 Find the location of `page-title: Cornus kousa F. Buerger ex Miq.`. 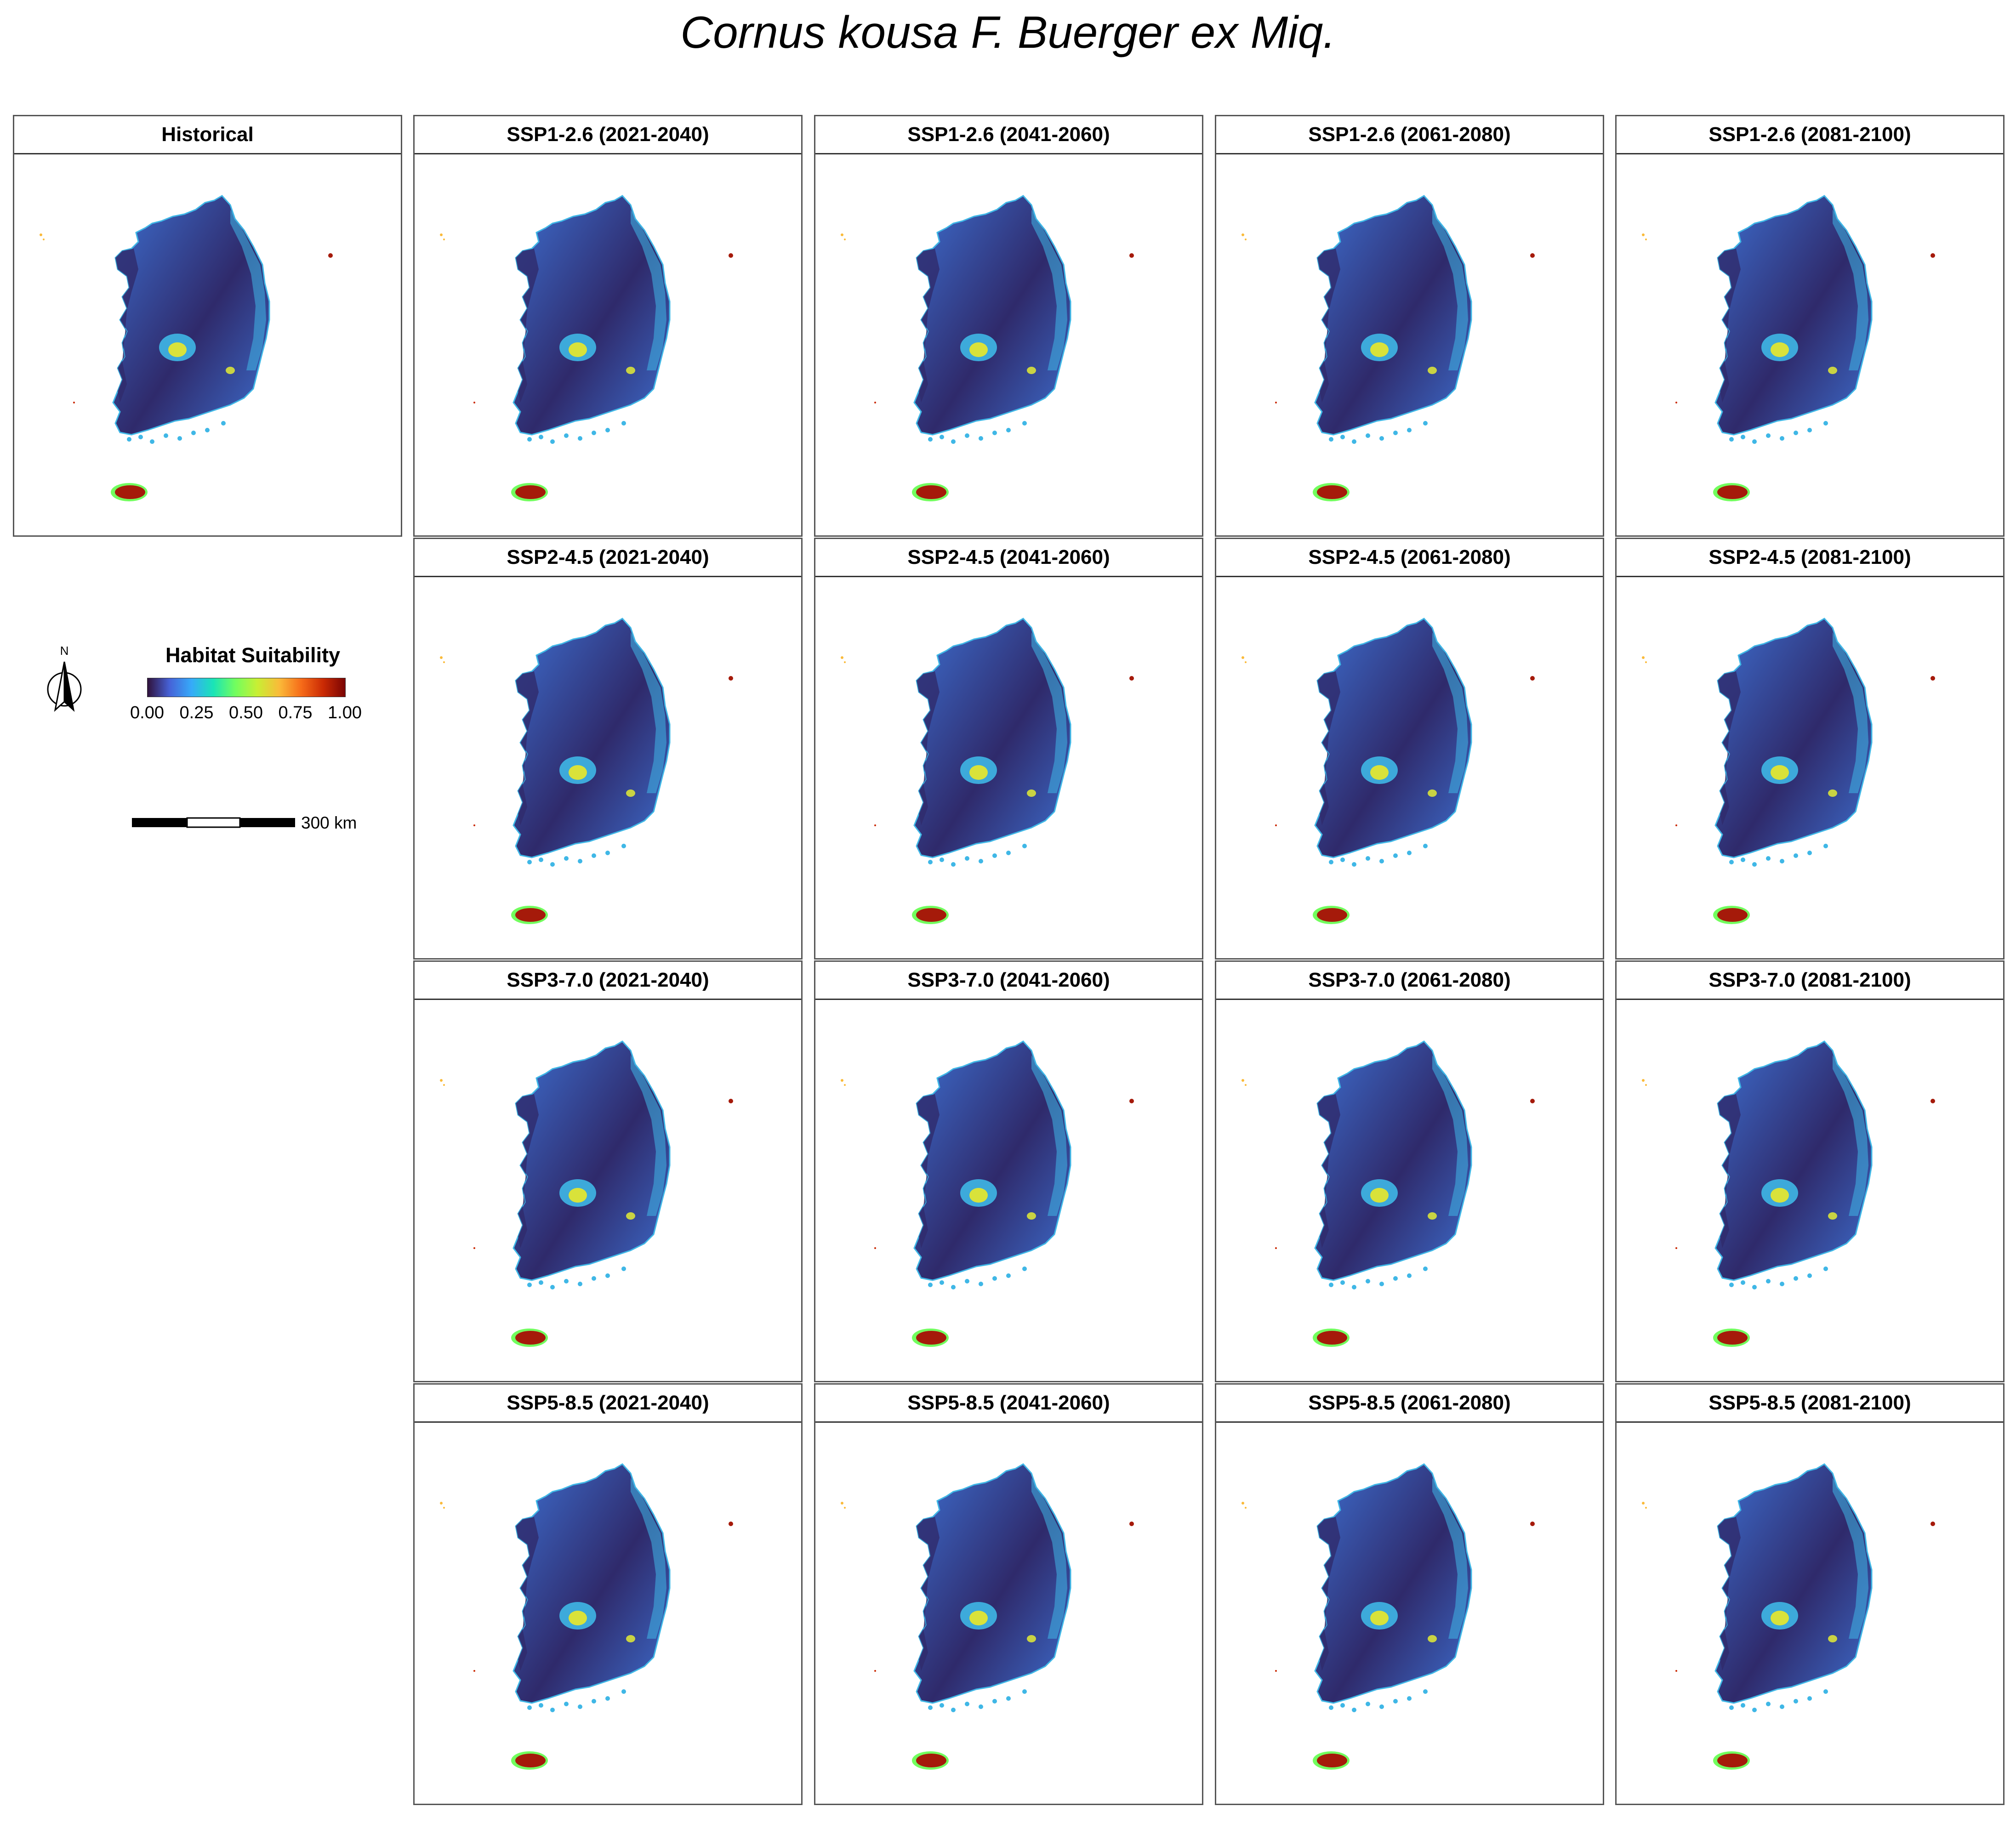

page-title: Cornus kousa F. Buerger ex Miq. is located at coordinates (1008, 32).